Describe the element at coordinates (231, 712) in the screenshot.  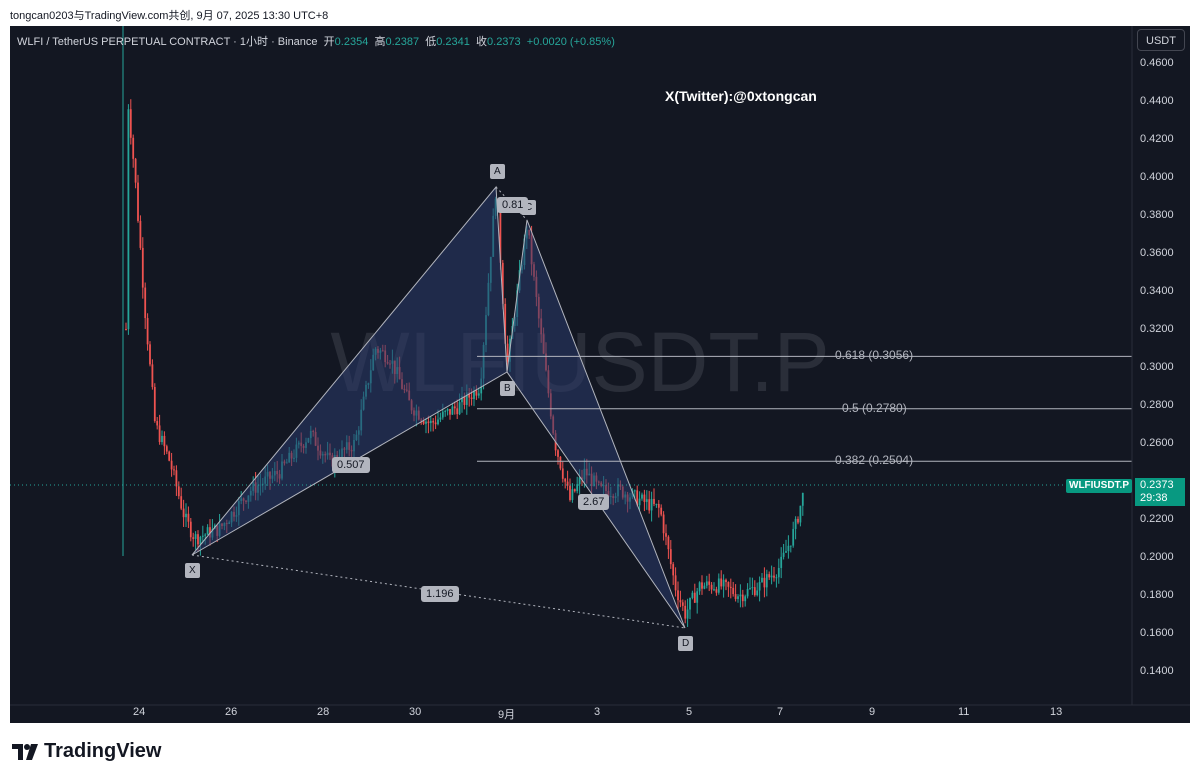
I see `x-tick: 26` at that location.